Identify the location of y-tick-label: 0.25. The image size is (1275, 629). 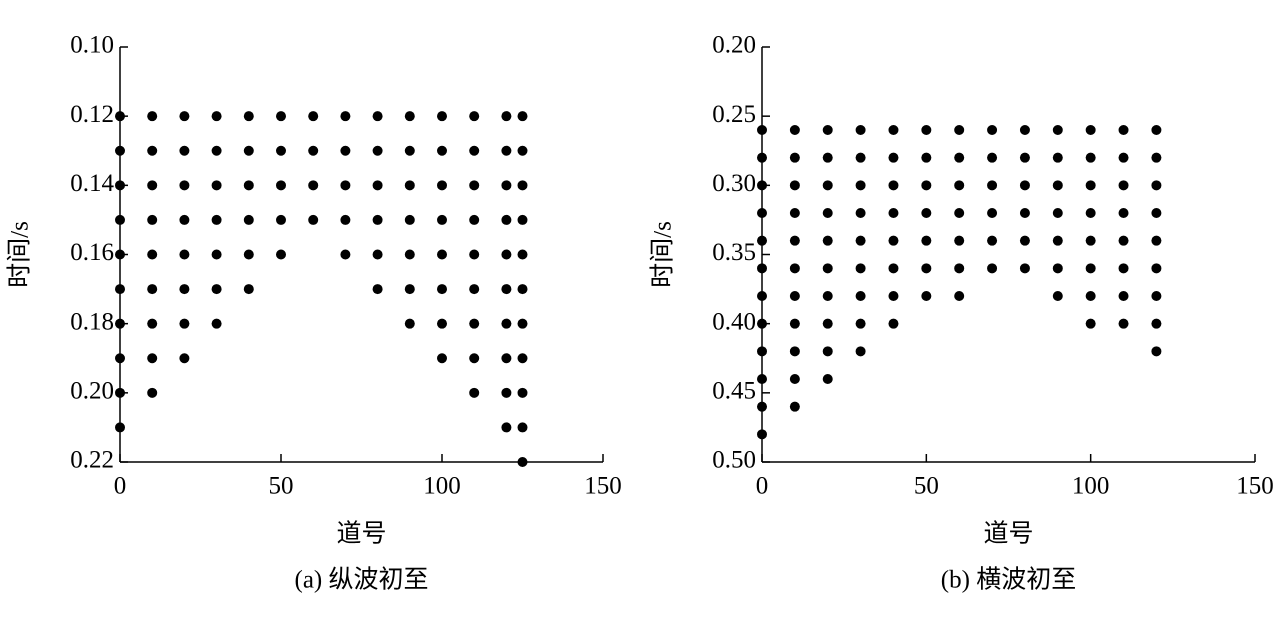
(734, 114).